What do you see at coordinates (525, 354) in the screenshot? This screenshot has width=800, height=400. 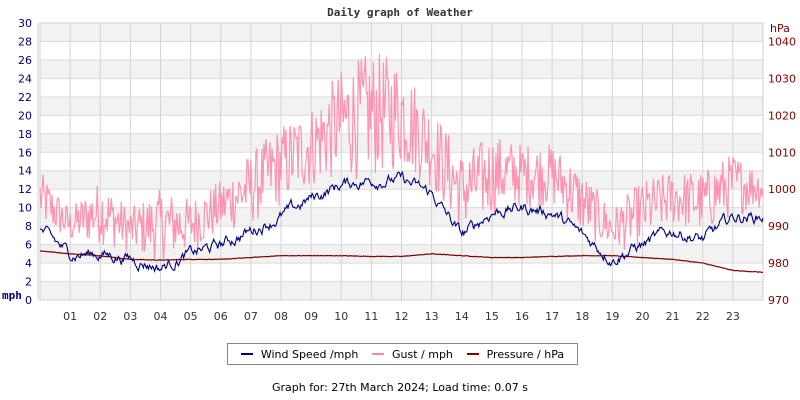 I see `legend-label: Pressure / hPa` at bounding box center [525, 354].